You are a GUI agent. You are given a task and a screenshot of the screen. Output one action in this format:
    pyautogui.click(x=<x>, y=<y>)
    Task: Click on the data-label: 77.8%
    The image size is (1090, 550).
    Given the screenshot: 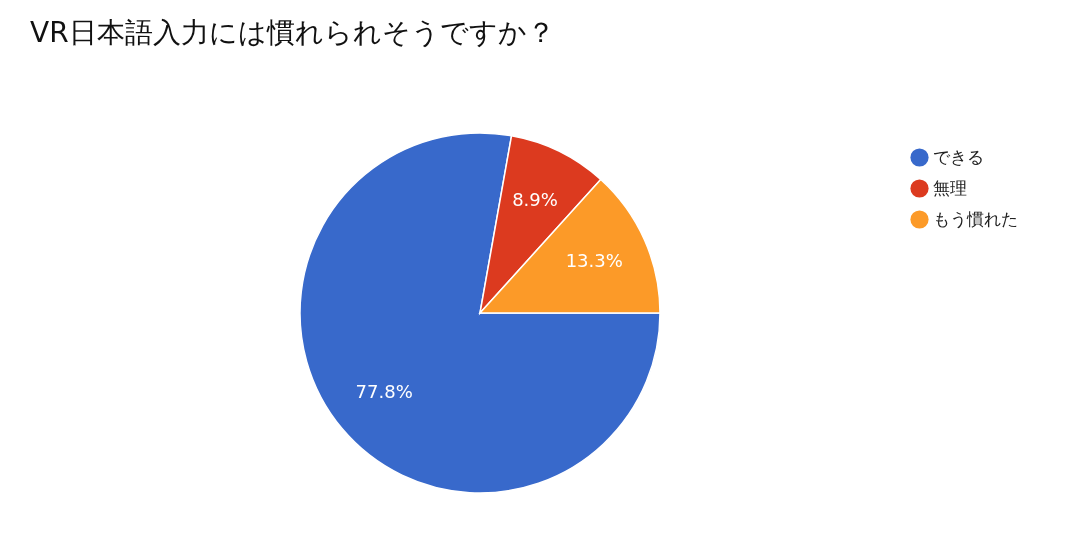 What is the action you would take?
    pyautogui.click(x=384, y=392)
    